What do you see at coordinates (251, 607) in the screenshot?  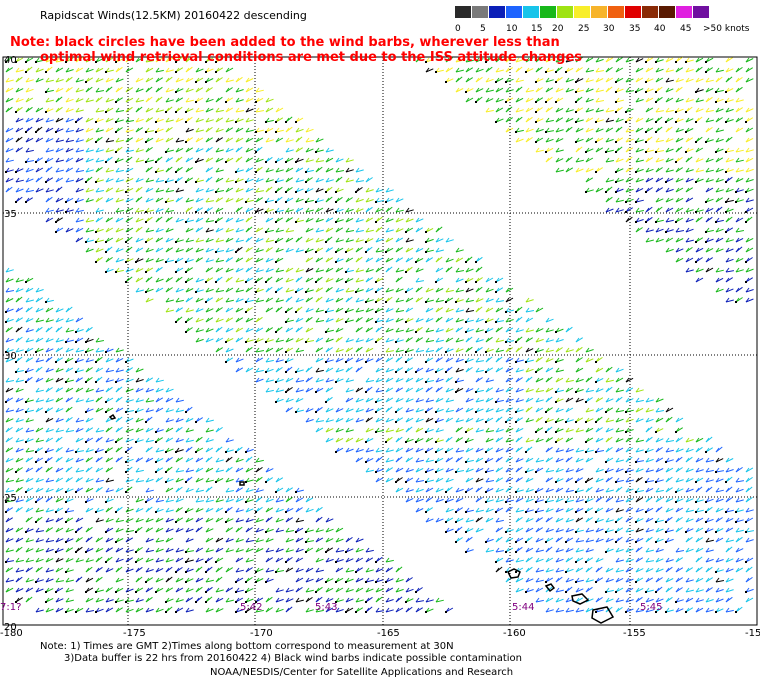 I see `pass-time-label: 5:42` at bounding box center [251, 607].